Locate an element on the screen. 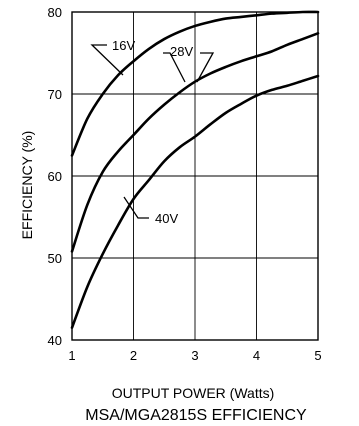  chart-title: MSA/MGA2815S EFFICIENCY is located at coordinates (196, 415).